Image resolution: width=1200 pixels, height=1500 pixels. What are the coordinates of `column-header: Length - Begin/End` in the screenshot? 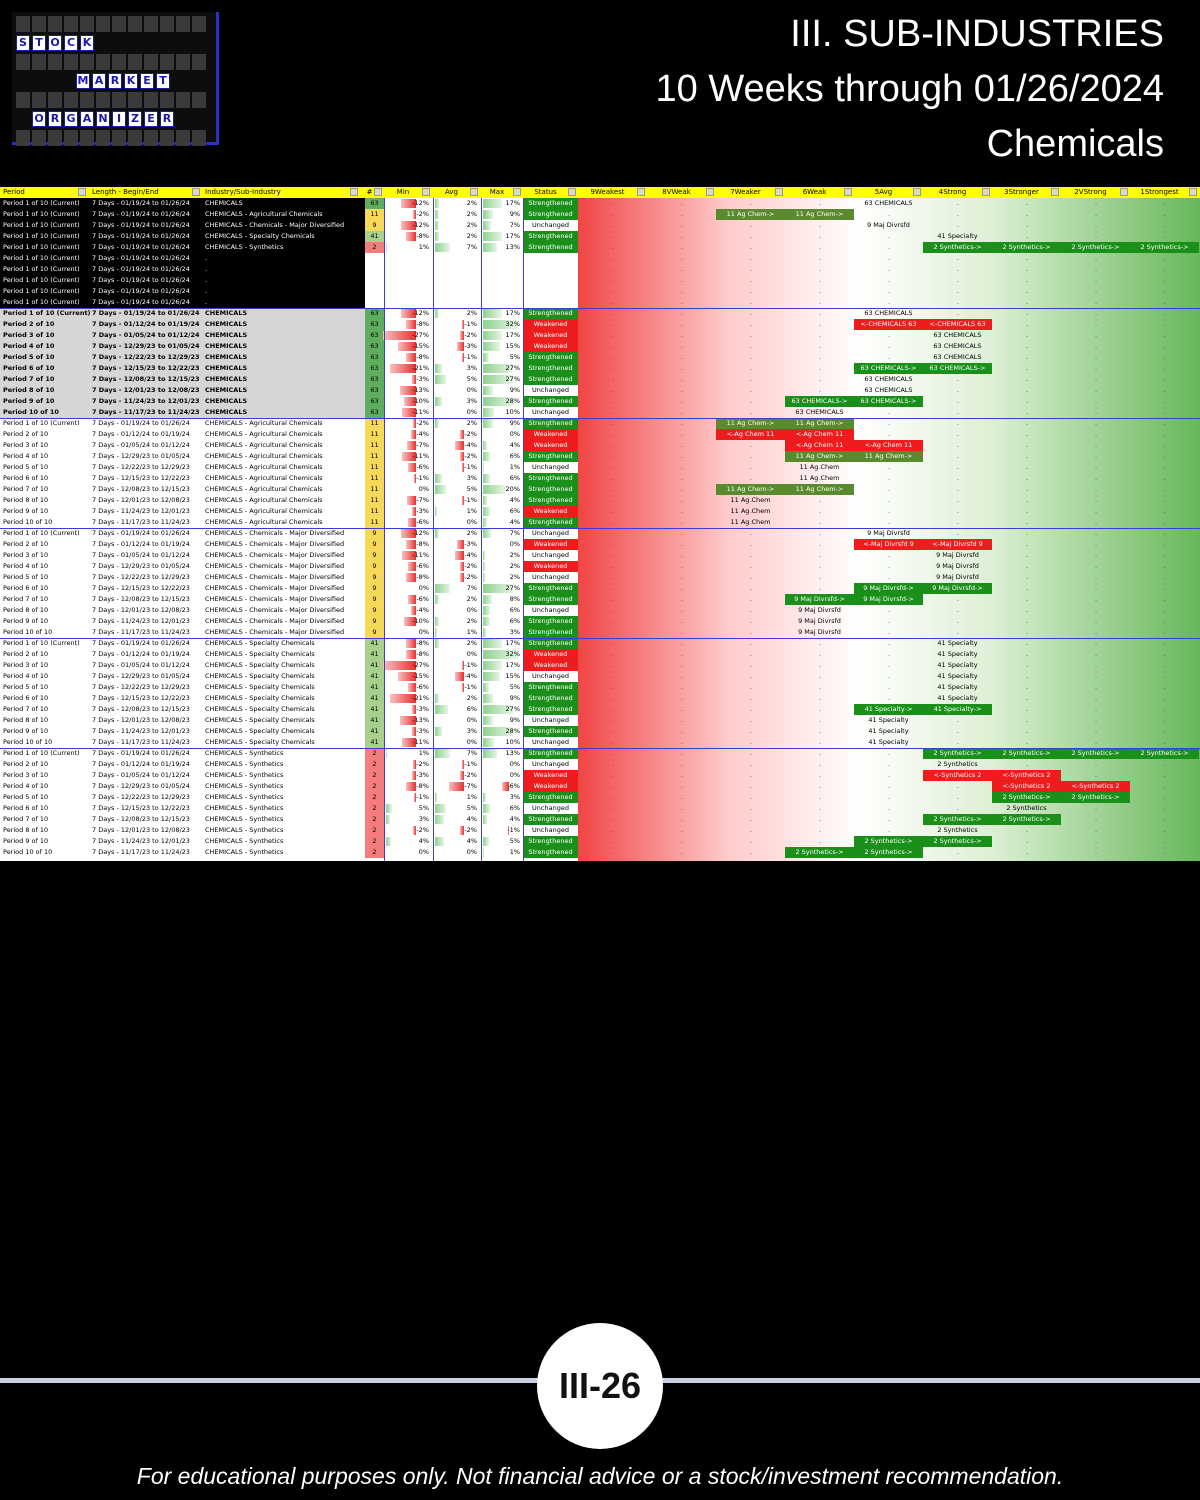 It's located at (125, 192).